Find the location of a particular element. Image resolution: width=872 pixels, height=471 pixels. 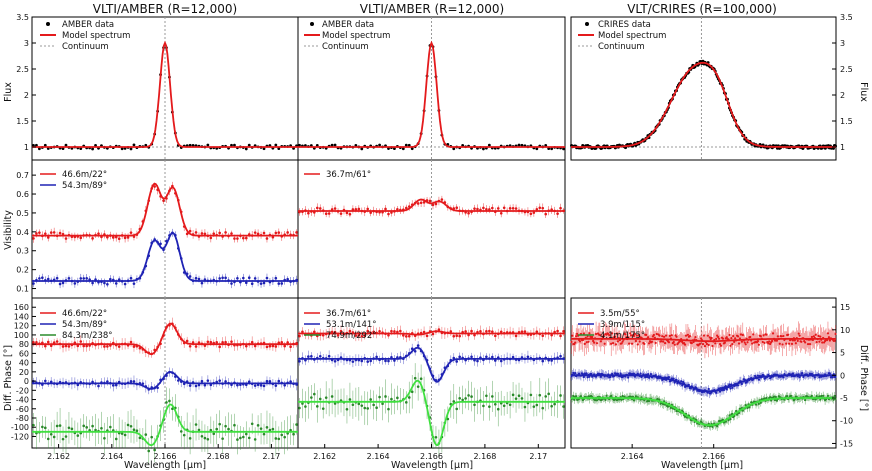

legend-label-data: CRIRES data is located at coordinates (624, 25).